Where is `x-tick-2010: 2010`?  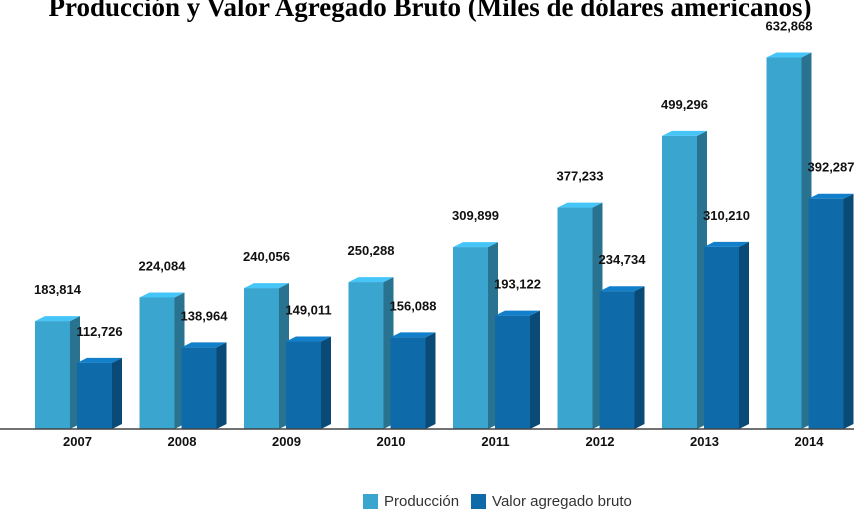 x-tick-2010: 2010 is located at coordinates (391, 441).